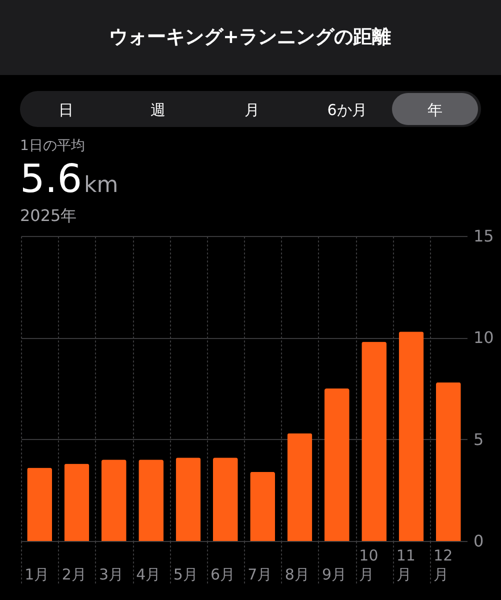 The height and width of the screenshot is (600, 501). I want to click on text: 月, so click(252, 110).